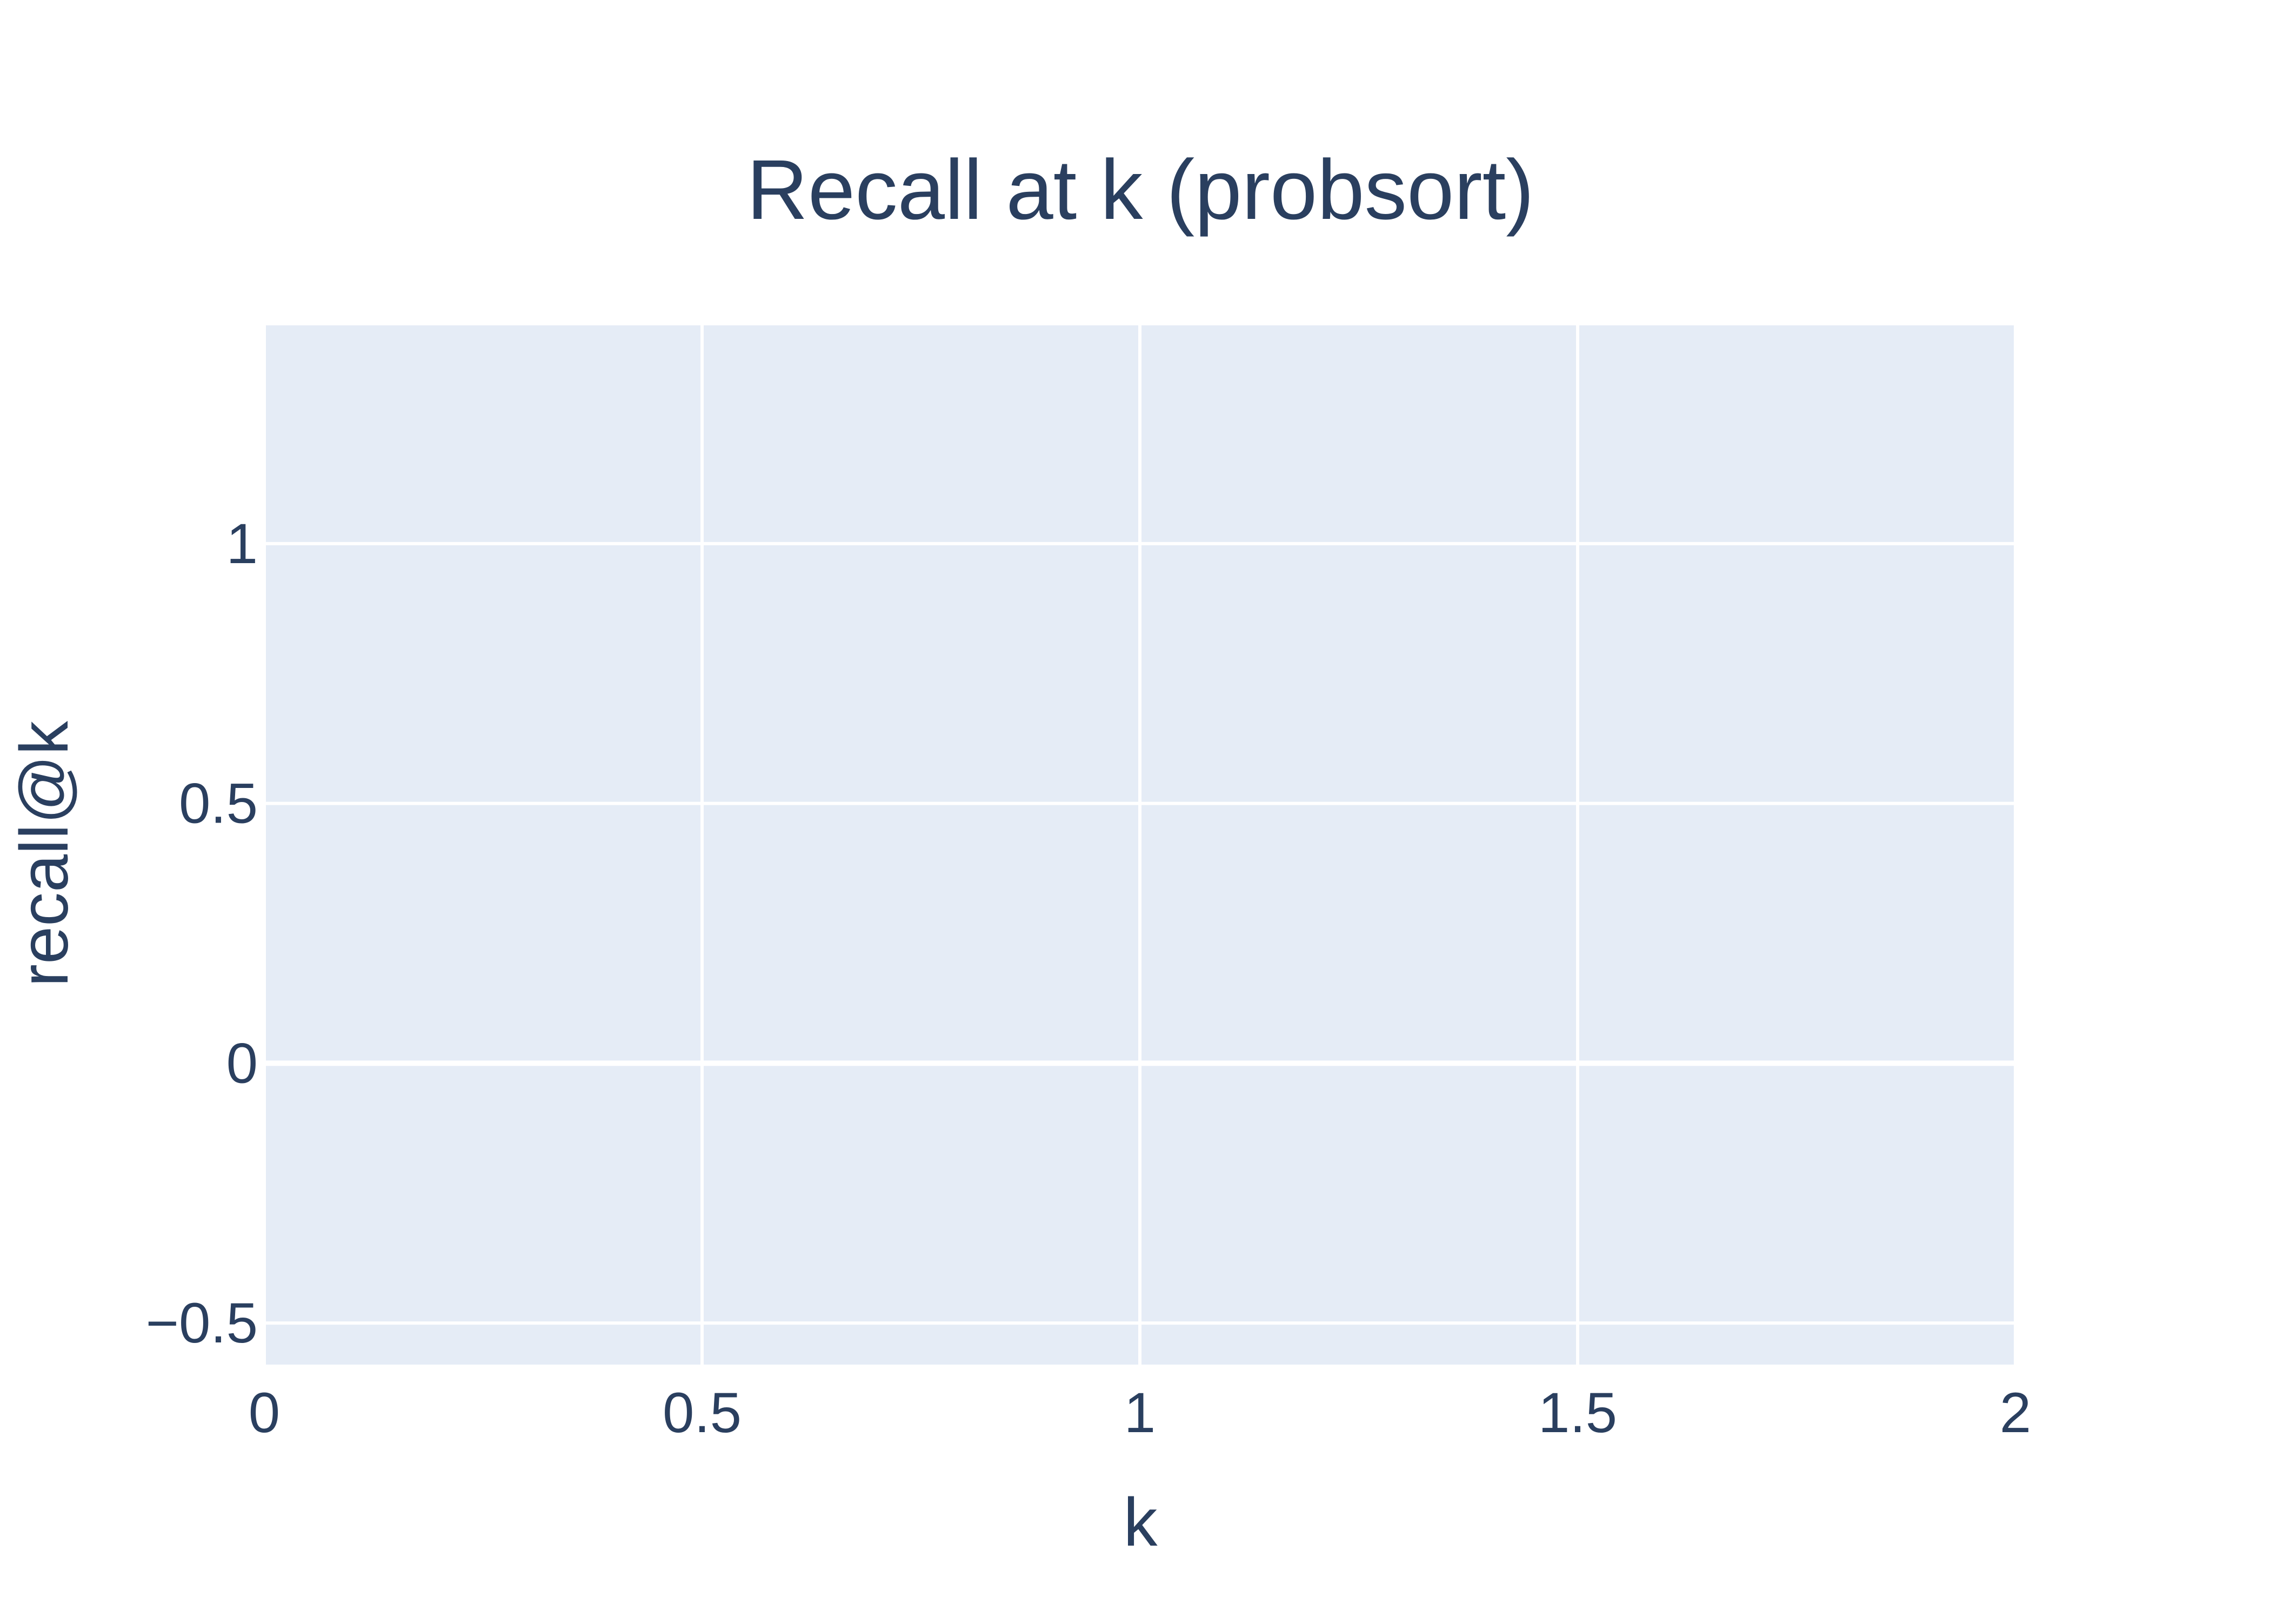 This screenshot has width=2270, height=1624. I want to click on x-axis-ticks: 0 0.5 1 1.5 2, so click(1140, 1413).